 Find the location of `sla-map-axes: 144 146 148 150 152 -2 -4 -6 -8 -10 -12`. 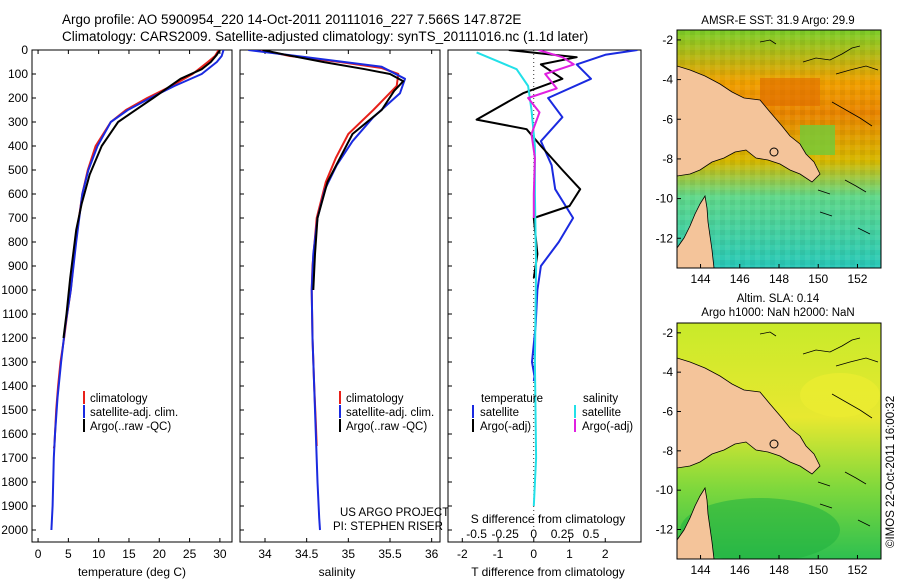

sla-map-axes: 144 146 148 150 152 -2 -4 -6 -8 -10 -12 is located at coordinates (762, 451).